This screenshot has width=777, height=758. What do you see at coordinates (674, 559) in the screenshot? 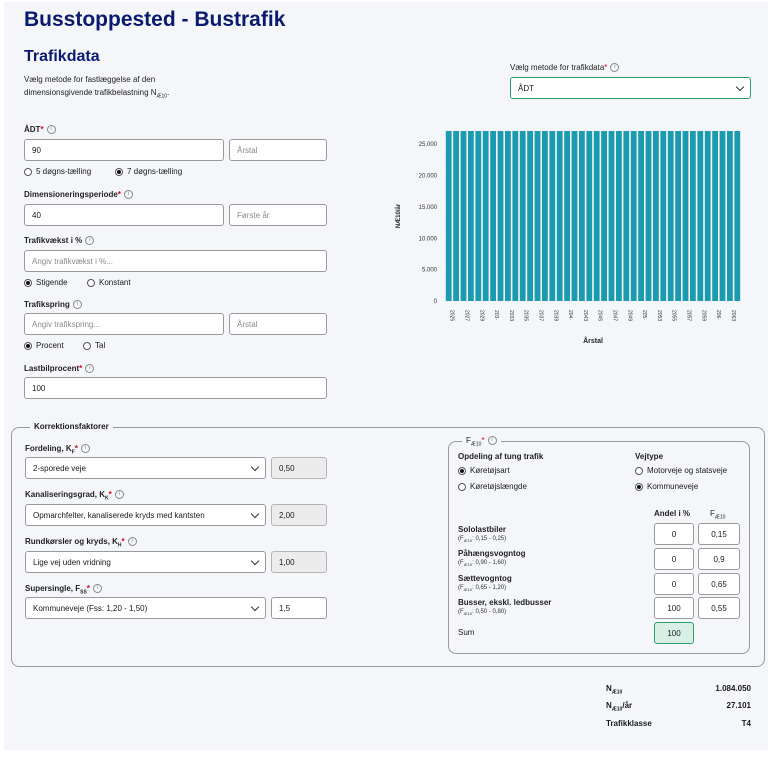
I see `andel-input-paahaengsvogntog: 0` at bounding box center [674, 559].